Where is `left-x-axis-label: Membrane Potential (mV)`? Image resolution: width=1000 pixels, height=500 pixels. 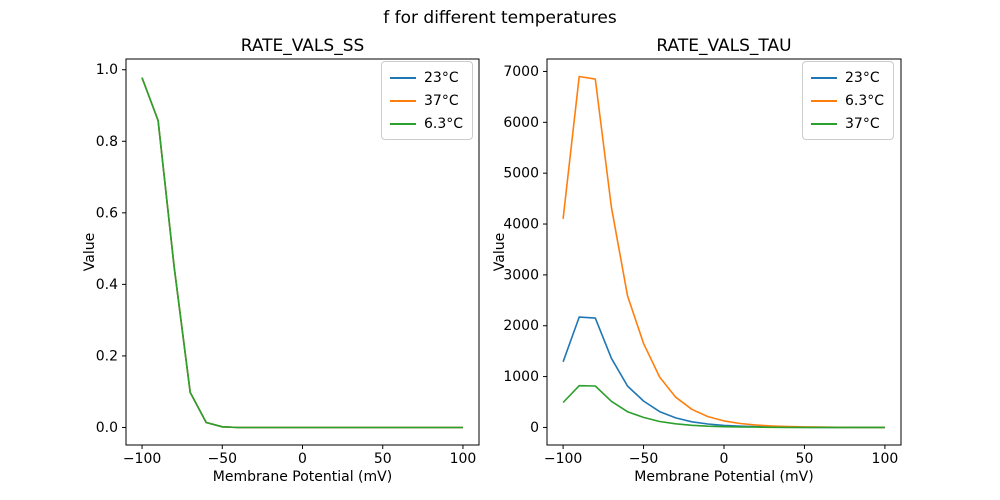 left-x-axis-label: Membrane Potential (mV) is located at coordinates (302, 477).